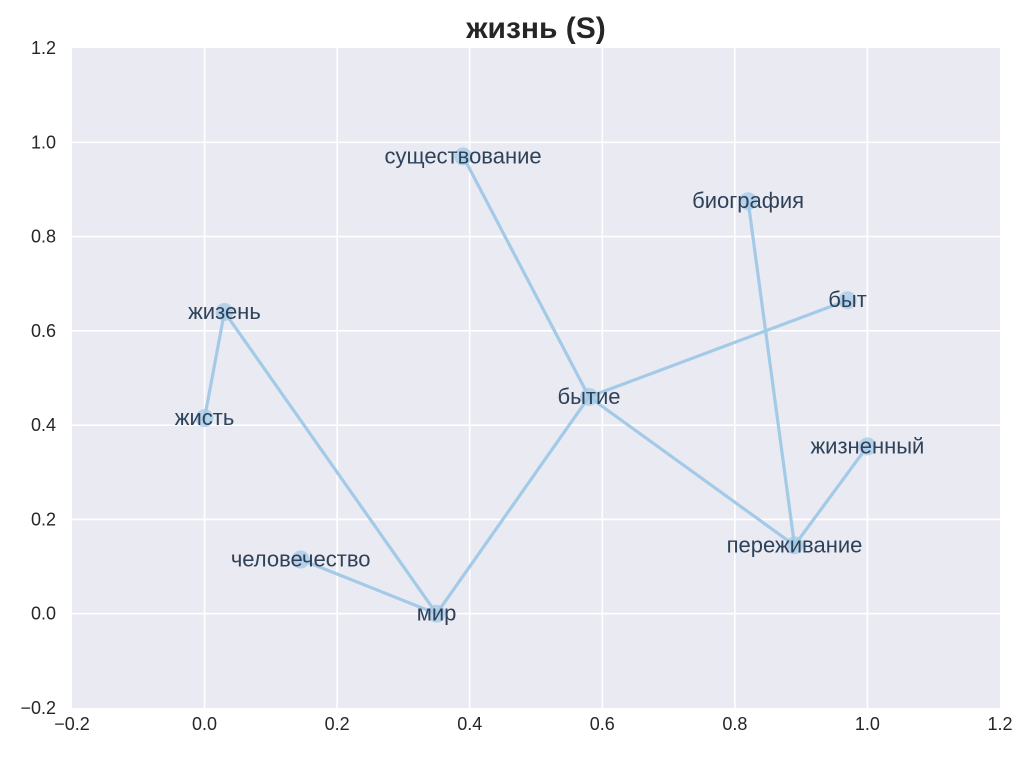 Image resolution: width=1030 pixels, height=758 pixels. What do you see at coordinates (43, 331) in the screenshot?
I see `y-tick-label: 0.6` at bounding box center [43, 331].